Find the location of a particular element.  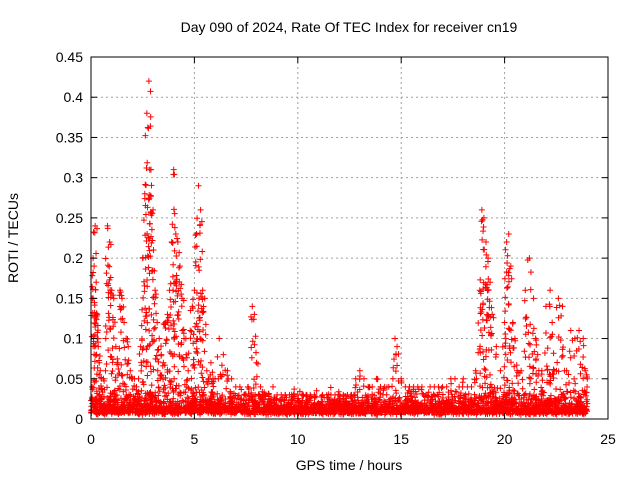

x-axis-label: GPS time / hours is located at coordinates (349, 465).